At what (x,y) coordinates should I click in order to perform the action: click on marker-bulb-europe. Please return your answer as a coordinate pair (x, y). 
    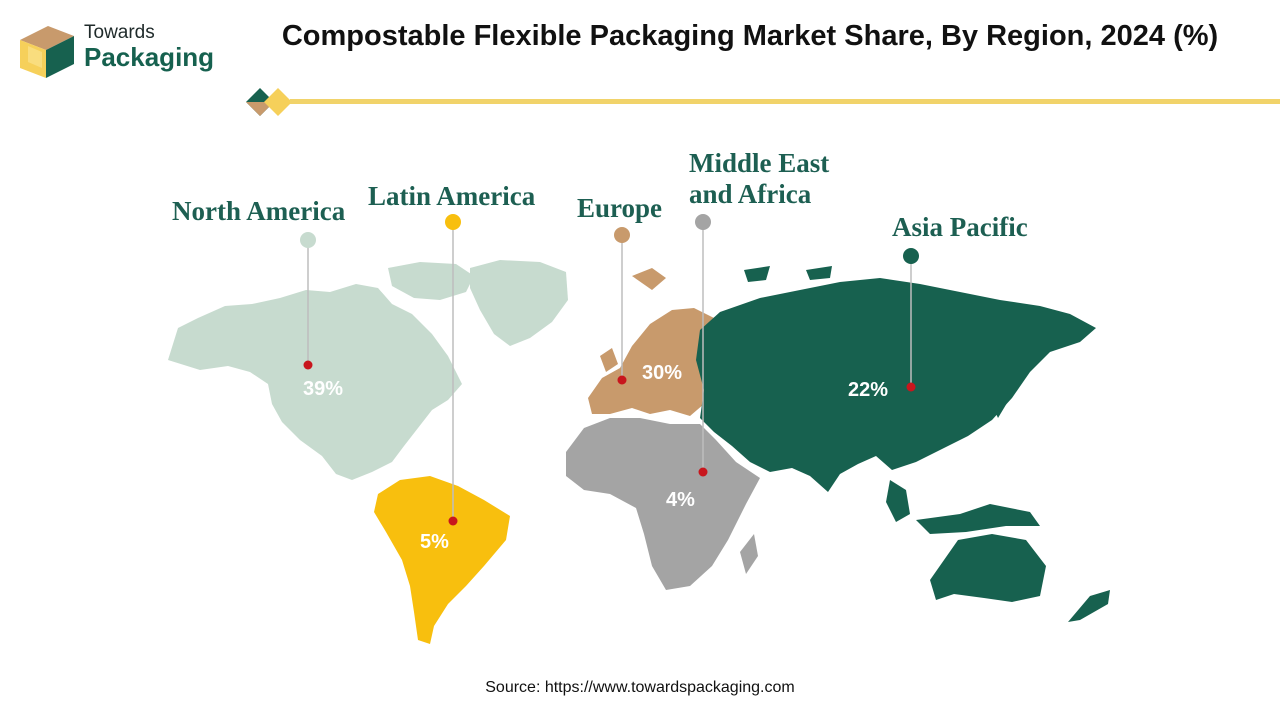
    Looking at the image, I should click on (622, 235).